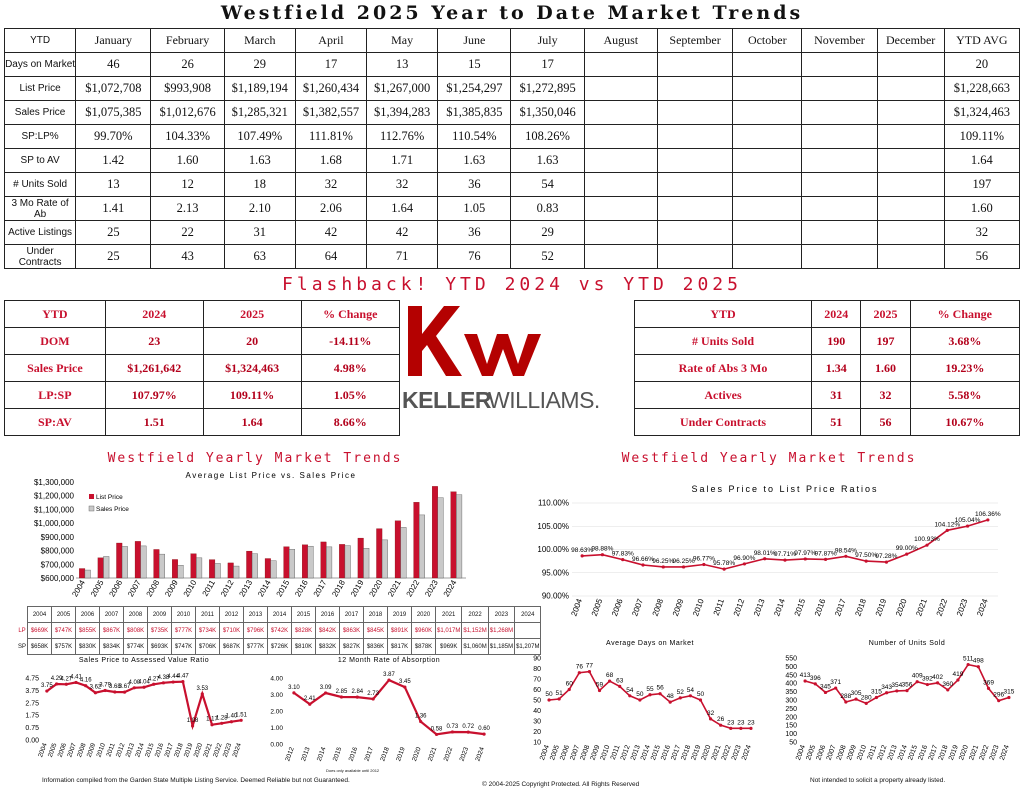 The width and height of the screenshot is (1024, 791). Describe the element at coordinates (815, 678) in the screenshot. I see `data-label: 396` at that location.